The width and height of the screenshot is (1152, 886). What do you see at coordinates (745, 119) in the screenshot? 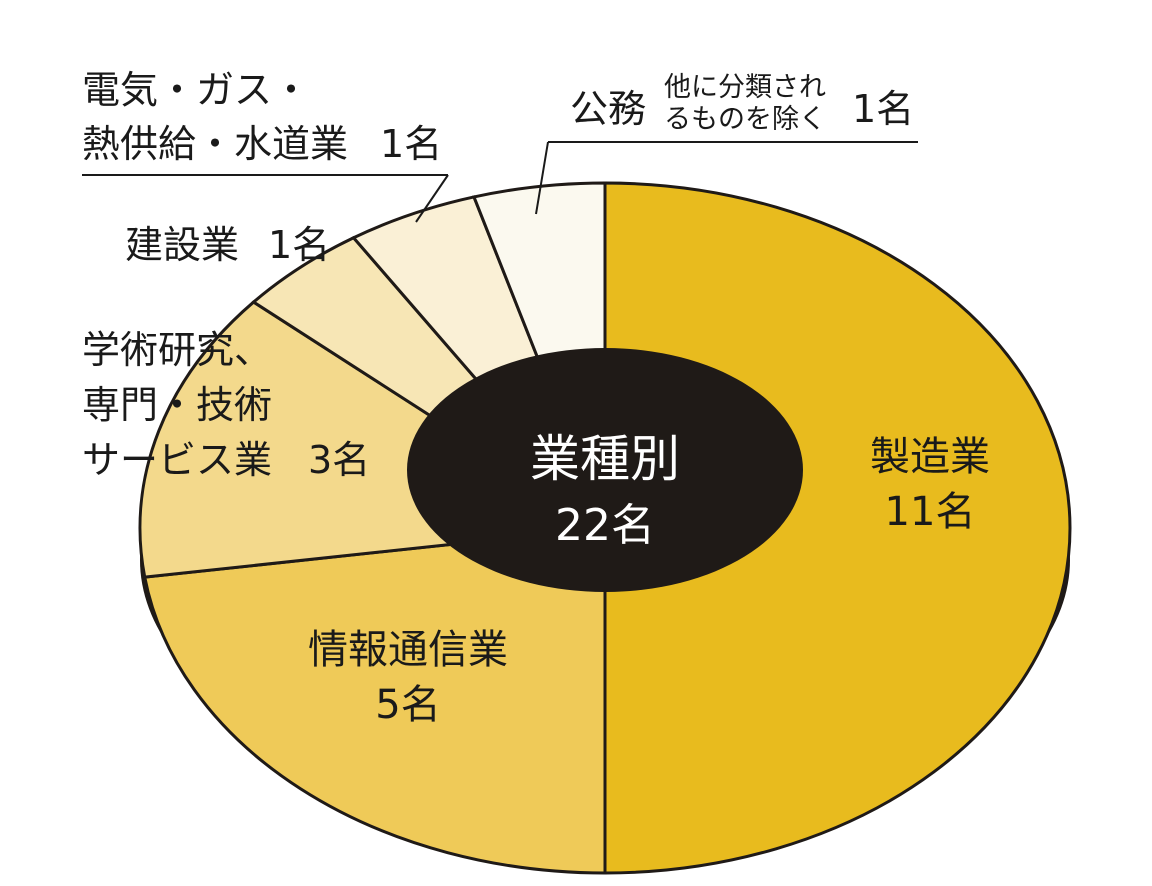
I see `slice-note-public-2: るものを除く` at bounding box center [745, 119].